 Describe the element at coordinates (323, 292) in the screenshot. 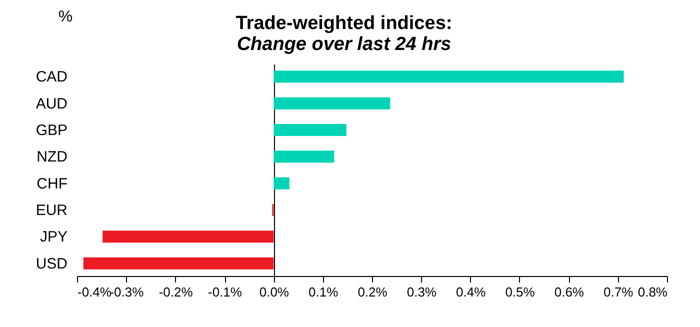

I see `x-tick-label: 0.1%` at that location.